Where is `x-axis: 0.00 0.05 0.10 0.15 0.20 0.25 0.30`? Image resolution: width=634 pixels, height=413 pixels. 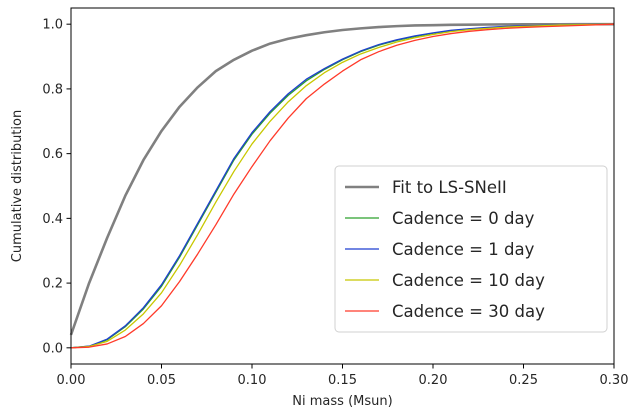 x-axis: 0.00 0.05 0.10 0.15 0.20 0.25 0.30 is located at coordinates (343, 376).